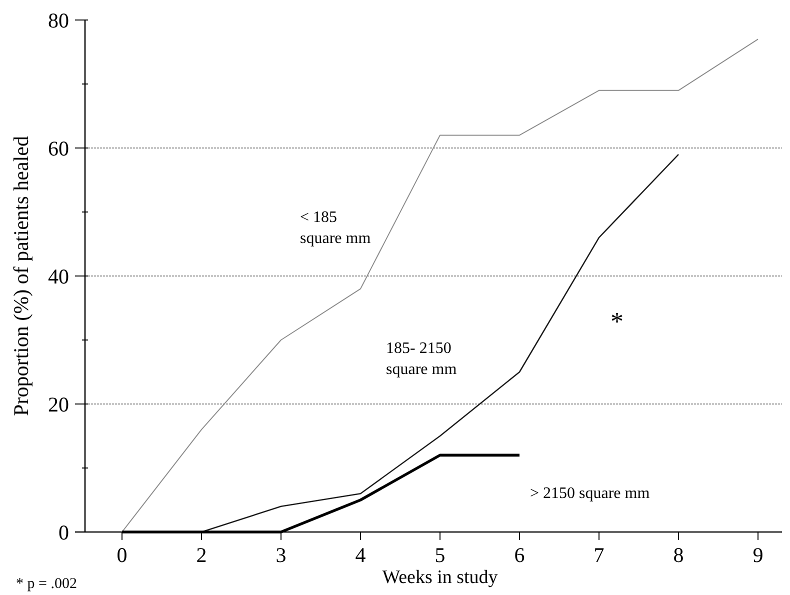  I want to click on x-tick-label: 2, so click(201, 554).